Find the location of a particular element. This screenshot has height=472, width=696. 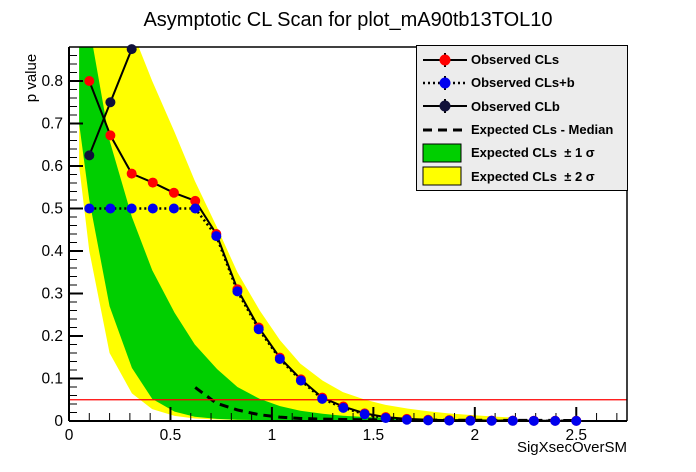

y-tick-label: 0.5 is located at coordinates (52, 209).